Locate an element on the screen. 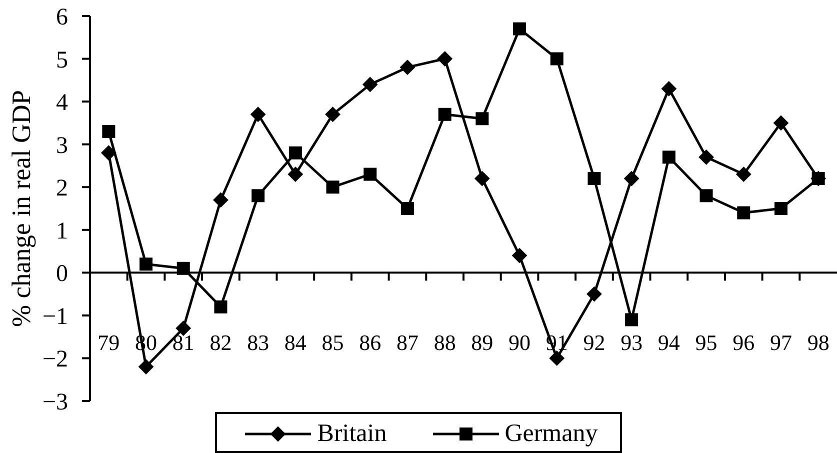 The height and width of the screenshot is (453, 837). y-tick-label: −3 is located at coordinates (55, 403).